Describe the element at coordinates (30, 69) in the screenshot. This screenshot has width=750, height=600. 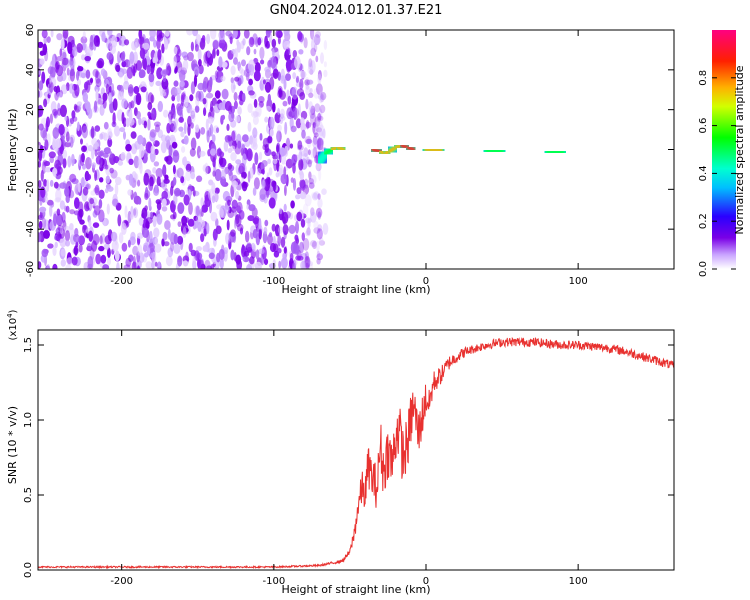
I see `y-tick-label: 40` at that location.